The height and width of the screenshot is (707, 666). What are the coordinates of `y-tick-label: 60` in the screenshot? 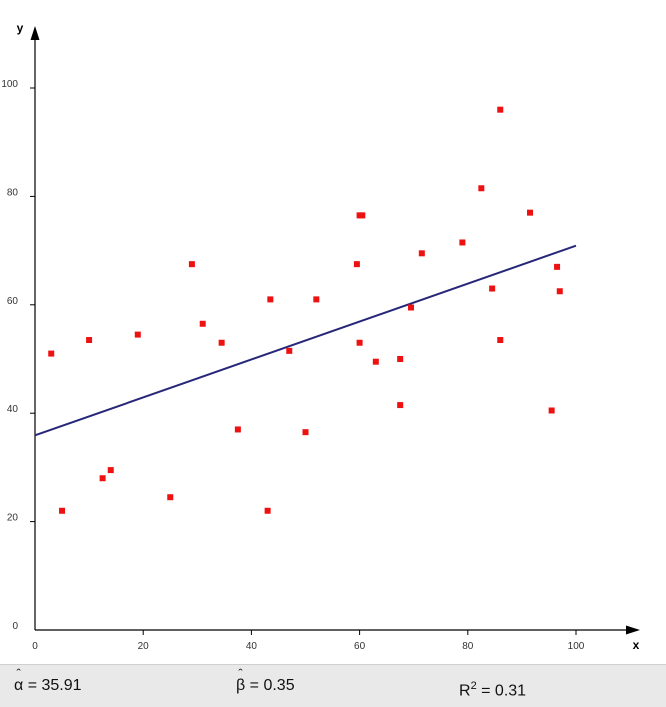 It's located at (13, 301).